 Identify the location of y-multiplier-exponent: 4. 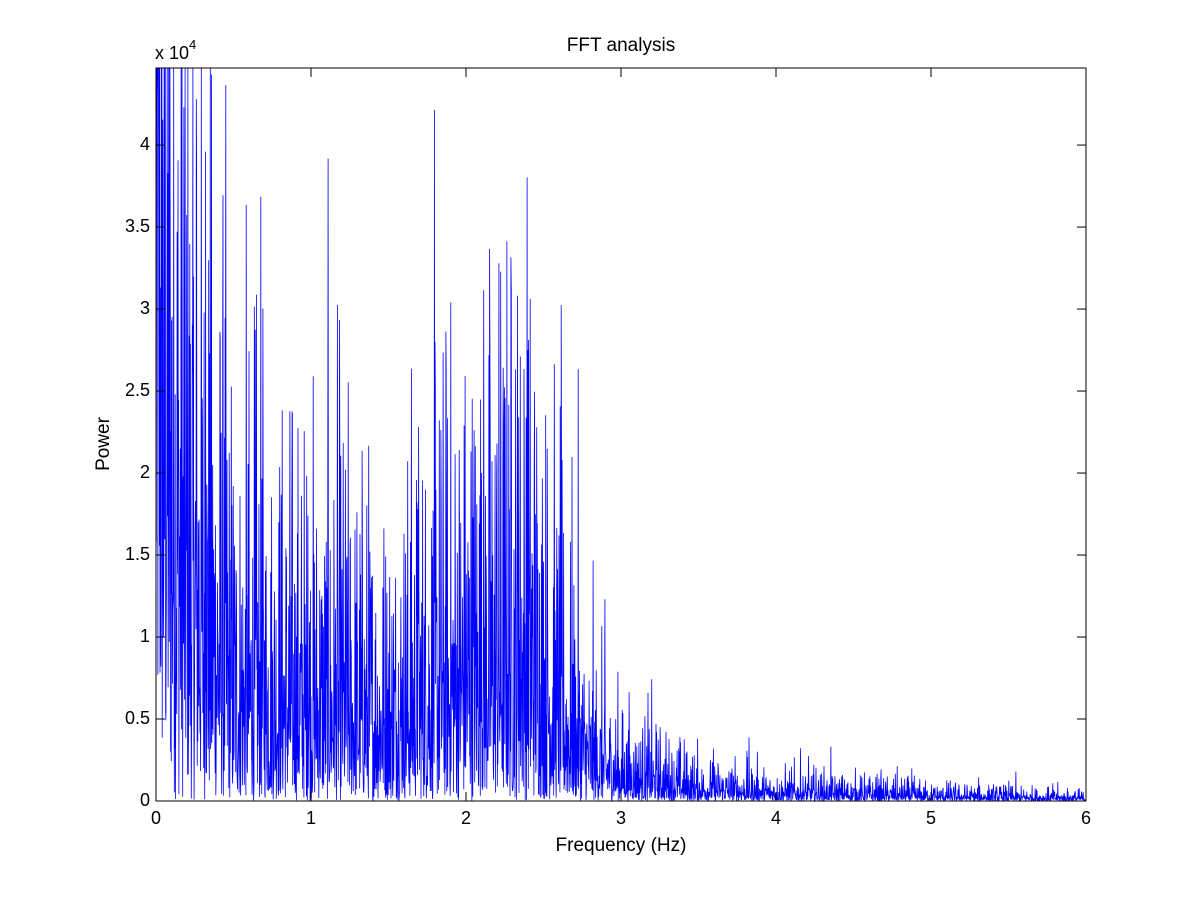
(193, 44).